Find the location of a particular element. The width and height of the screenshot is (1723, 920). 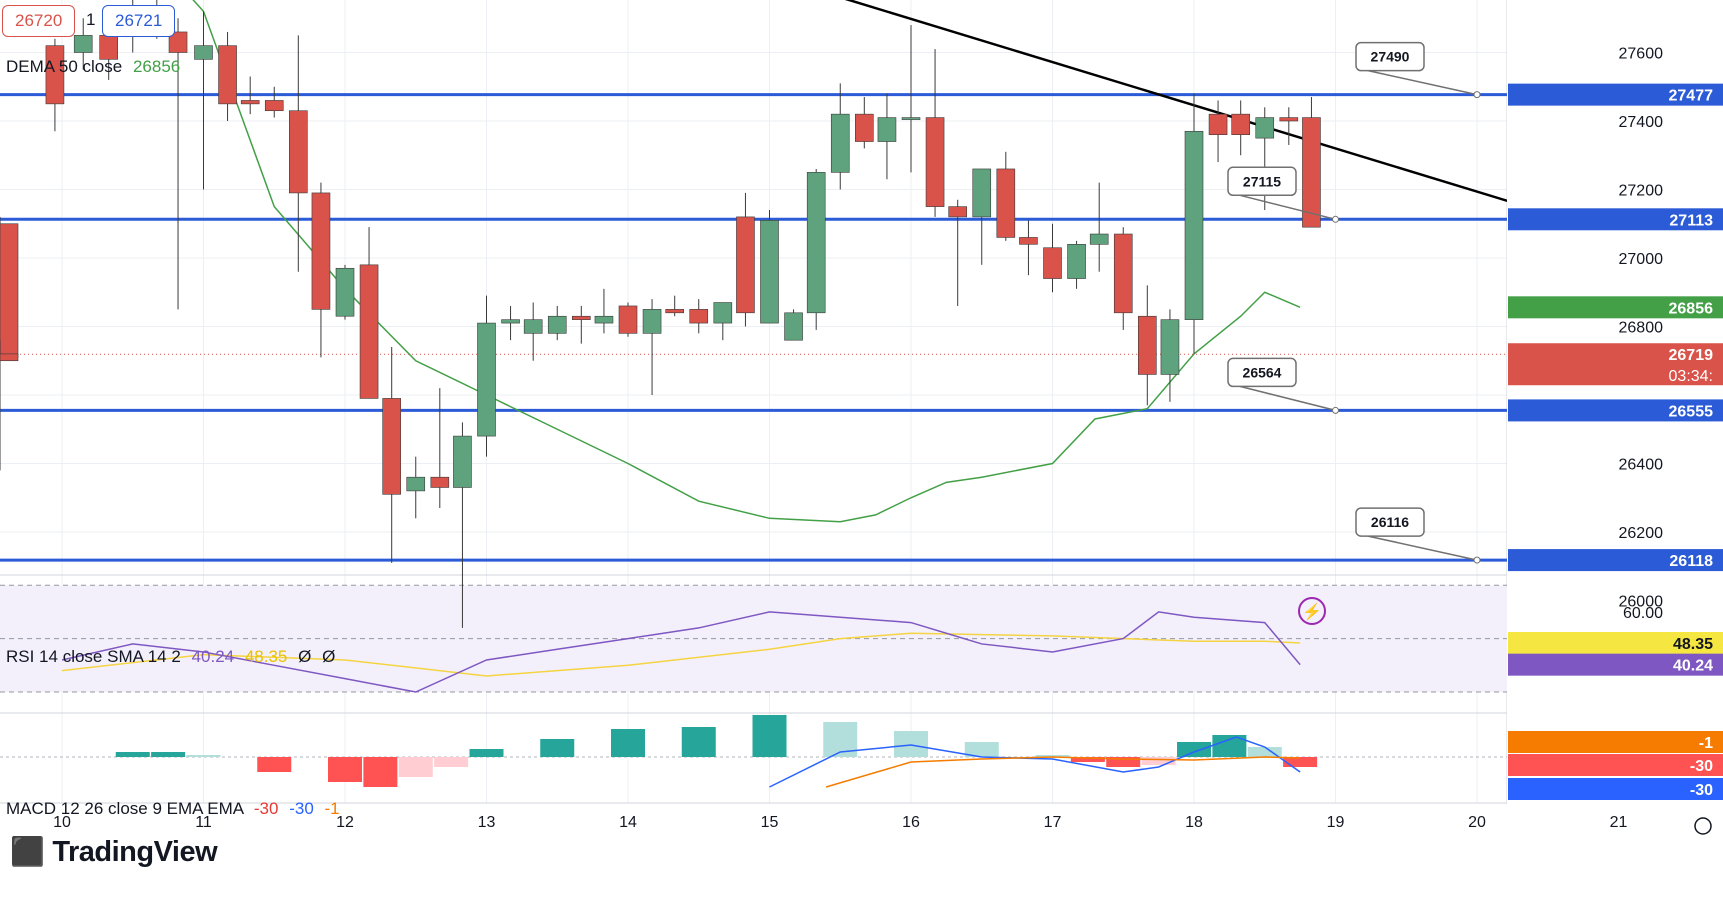

time-axis-background is located at coordinates (861, 862).